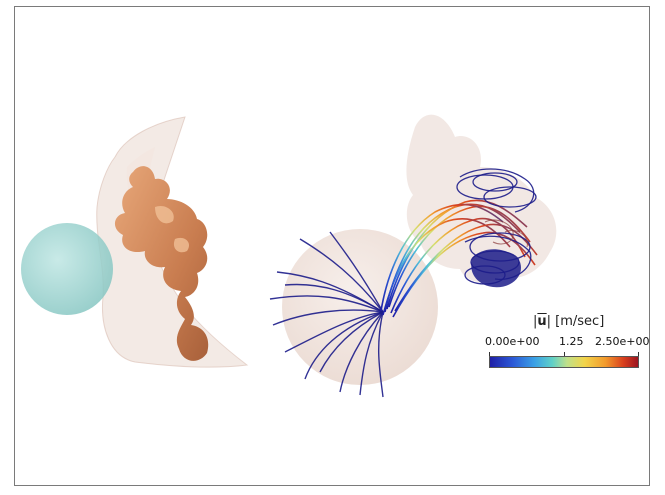 This screenshot has width=665, height=495. Describe the element at coordinates (496, 268) in the screenshot. I see `sac-dark-core` at that location.